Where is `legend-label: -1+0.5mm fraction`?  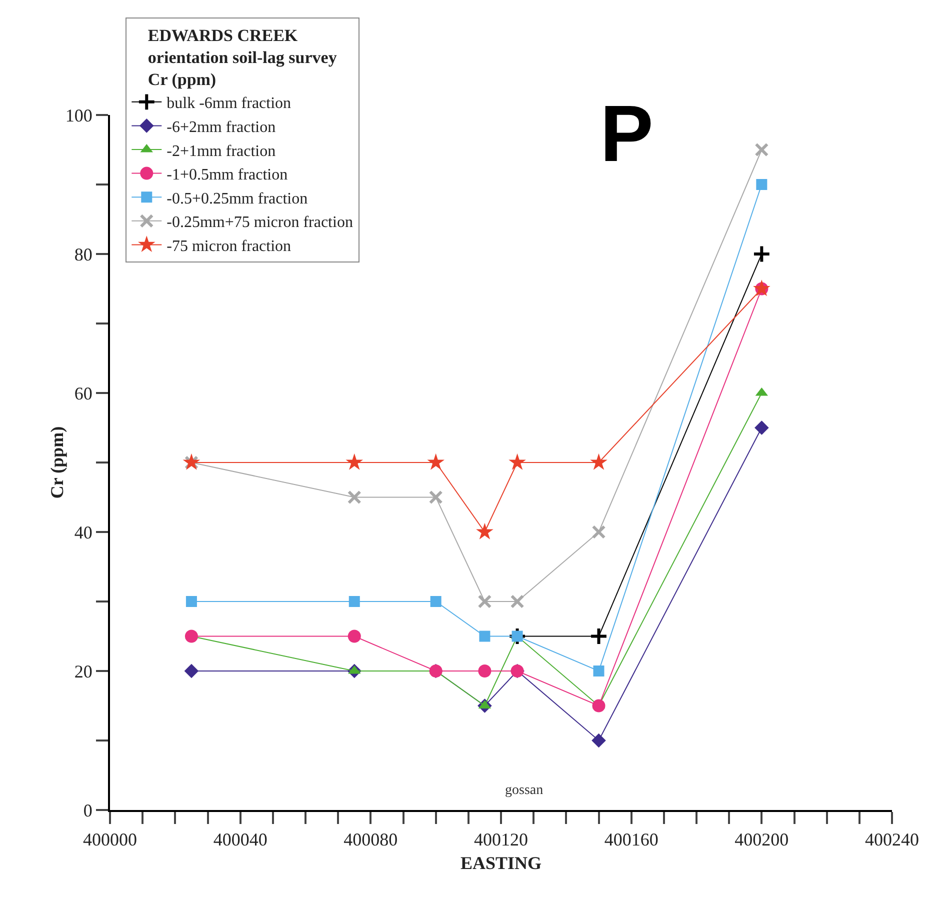 legend-label: -1+0.5mm fraction is located at coordinates (227, 175).